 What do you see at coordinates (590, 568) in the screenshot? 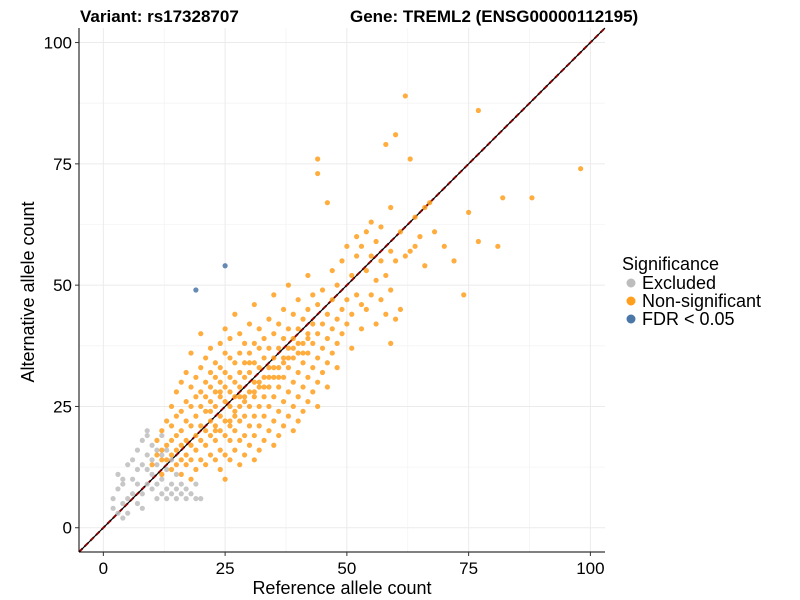
I see `x-tick-label: 100` at bounding box center [590, 568].